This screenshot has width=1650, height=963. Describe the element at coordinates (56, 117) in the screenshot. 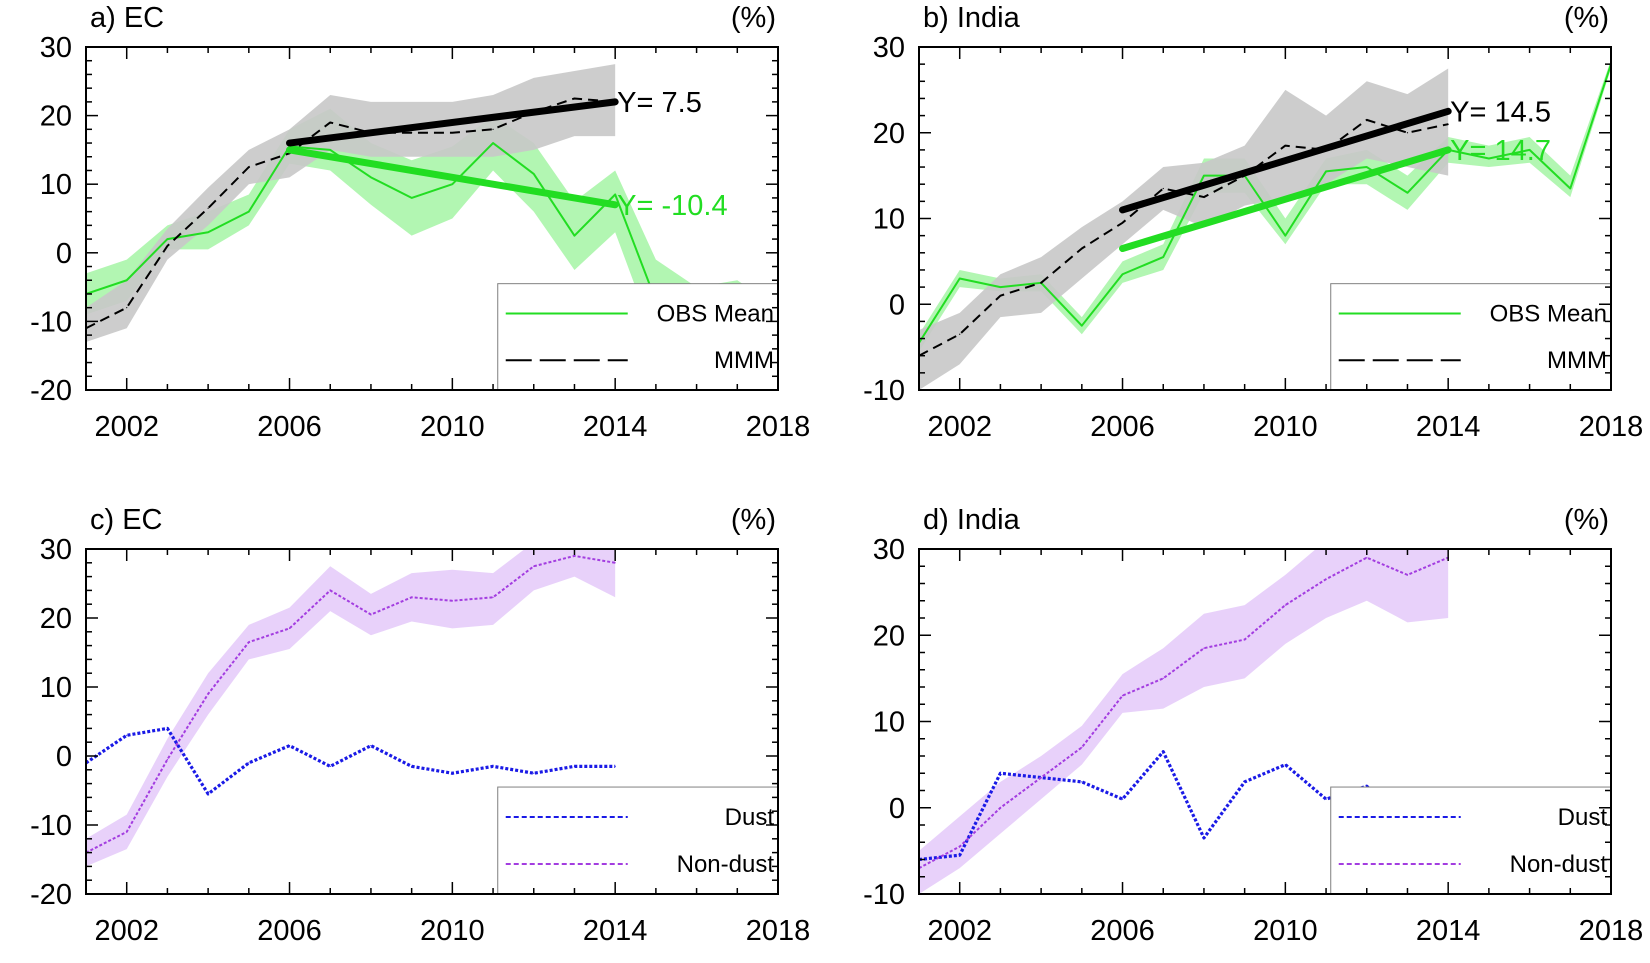

I see `y-tick-label: 20` at that location.